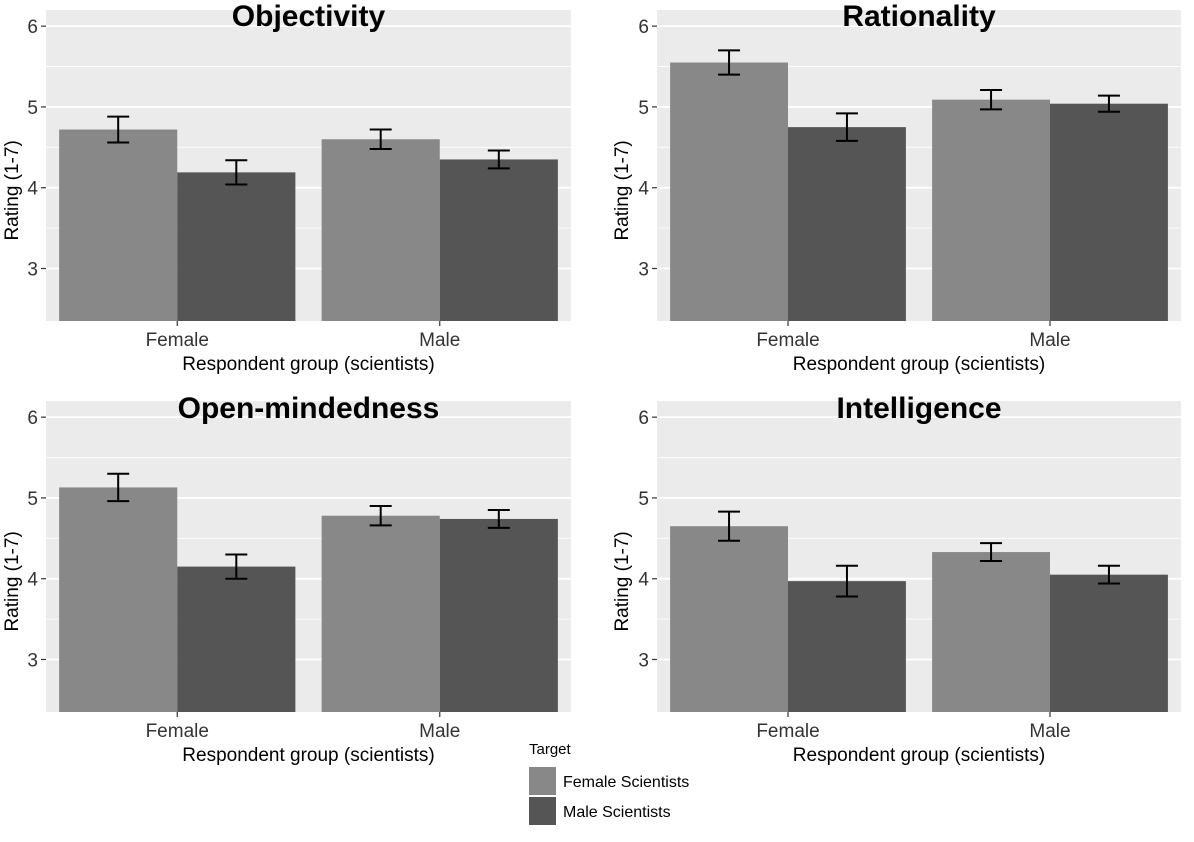  Describe the element at coordinates (626, 782) in the screenshot. I see `legend-label: Female Scientists` at that location.